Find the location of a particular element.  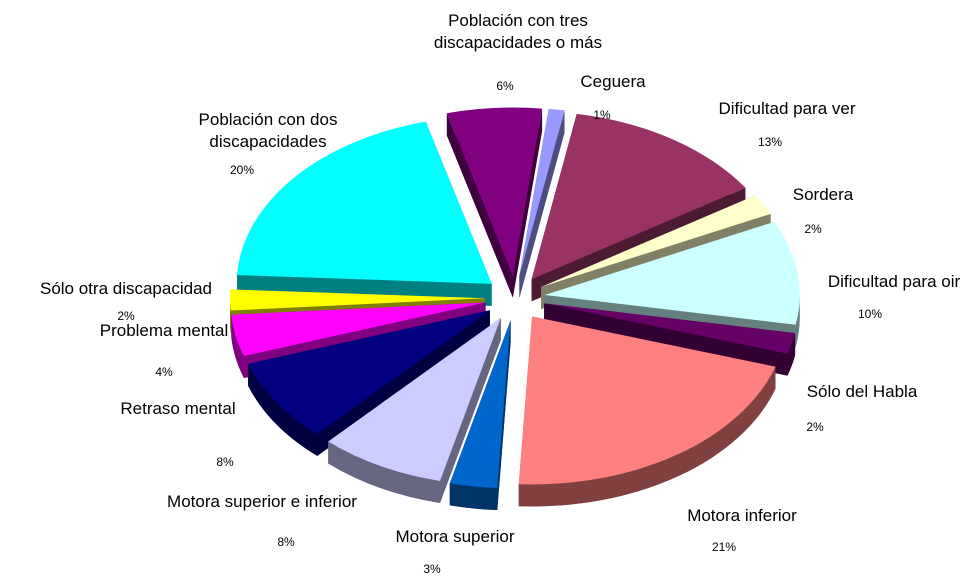

slice-label: Dificultad para oir is located at coordinates (894, 281).